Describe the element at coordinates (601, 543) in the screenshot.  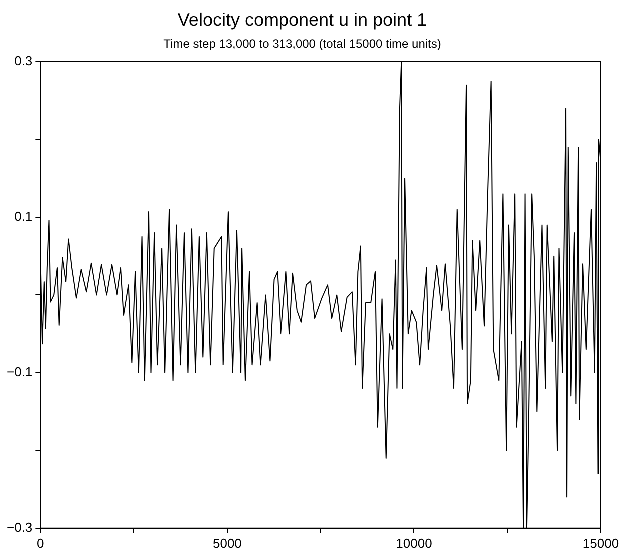
I see `x-tick-label: 15000` at that location.